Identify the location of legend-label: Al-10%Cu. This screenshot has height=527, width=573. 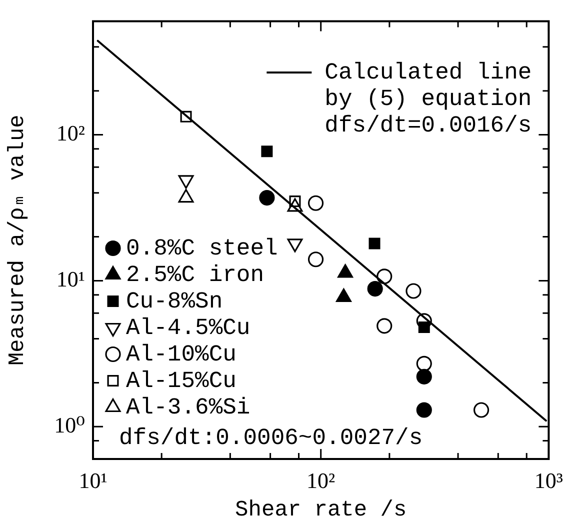
(181, 354).